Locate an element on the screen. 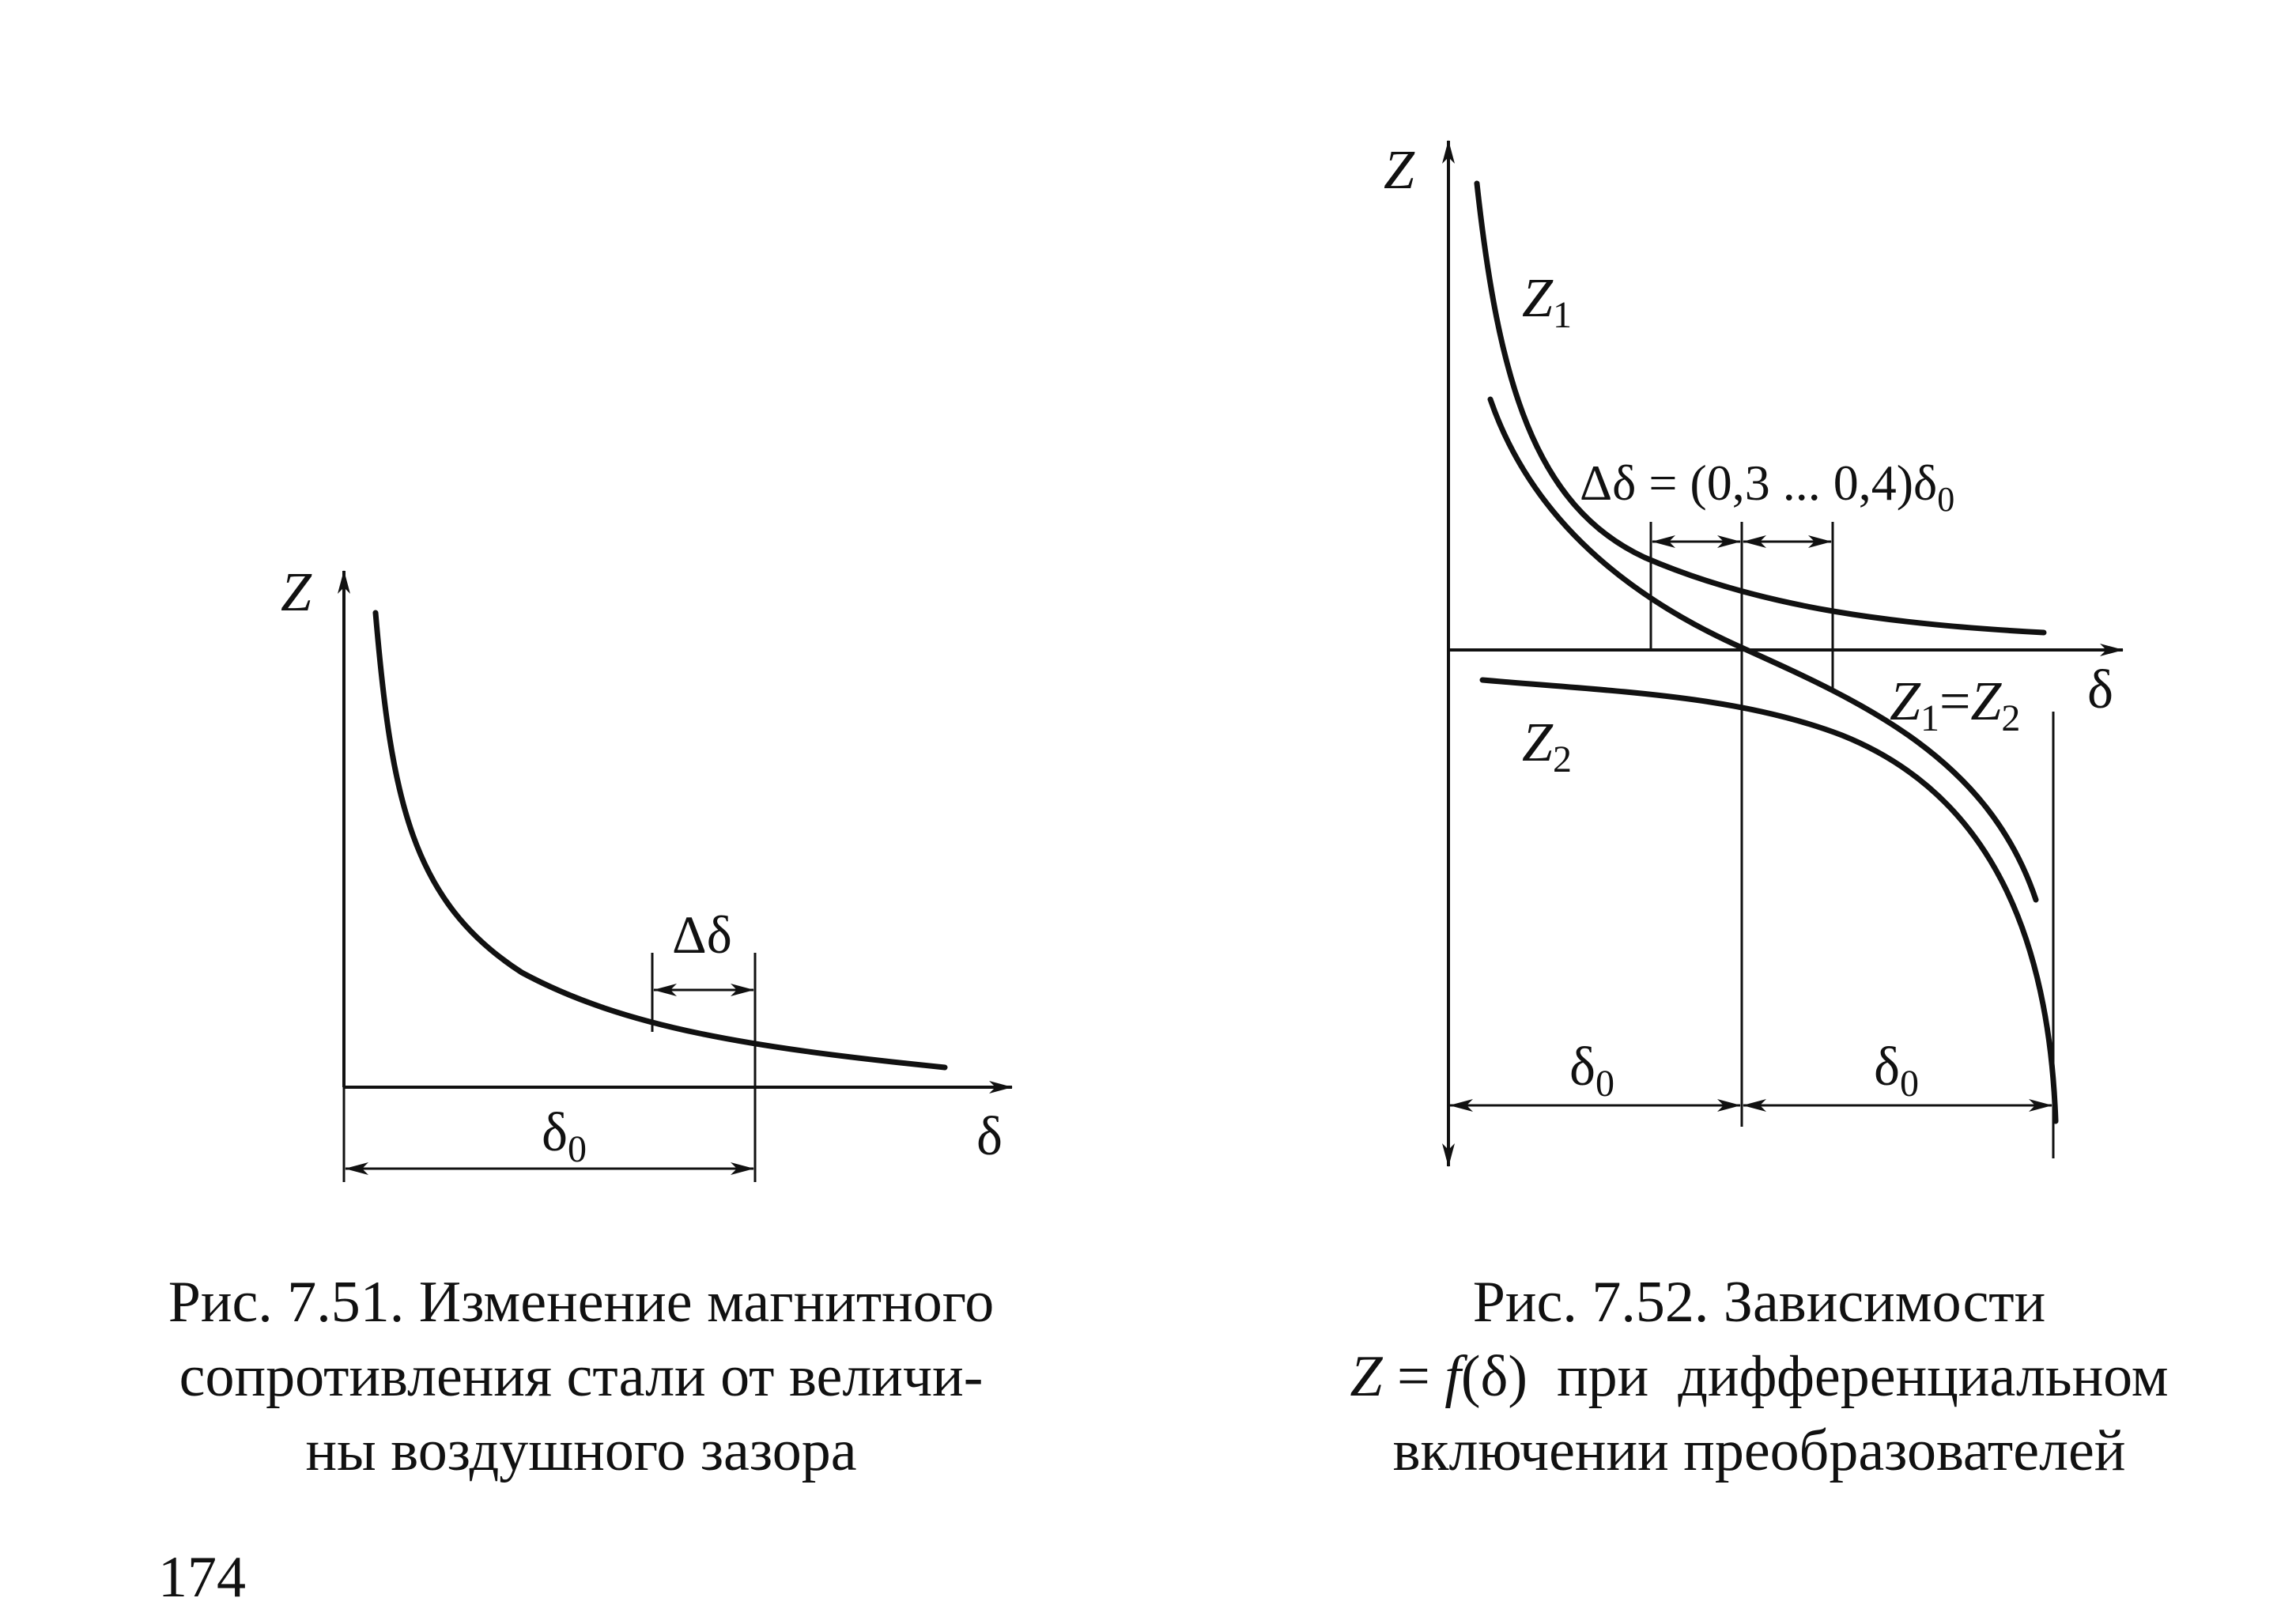 This screenshot has height=1613, width=2296. fig751-delta0-label: δ0 is located at coordinates (564, 1136).